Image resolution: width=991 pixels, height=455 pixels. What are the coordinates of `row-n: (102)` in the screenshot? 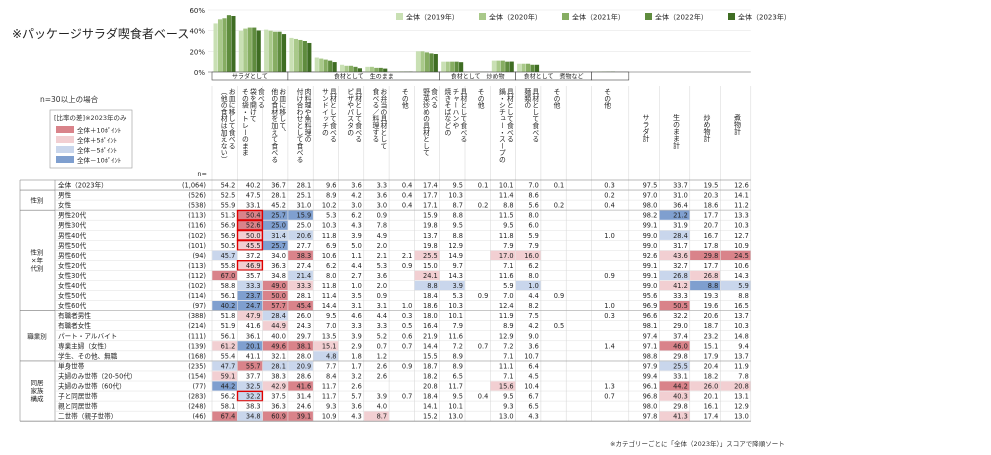 It's located at (197, 286).